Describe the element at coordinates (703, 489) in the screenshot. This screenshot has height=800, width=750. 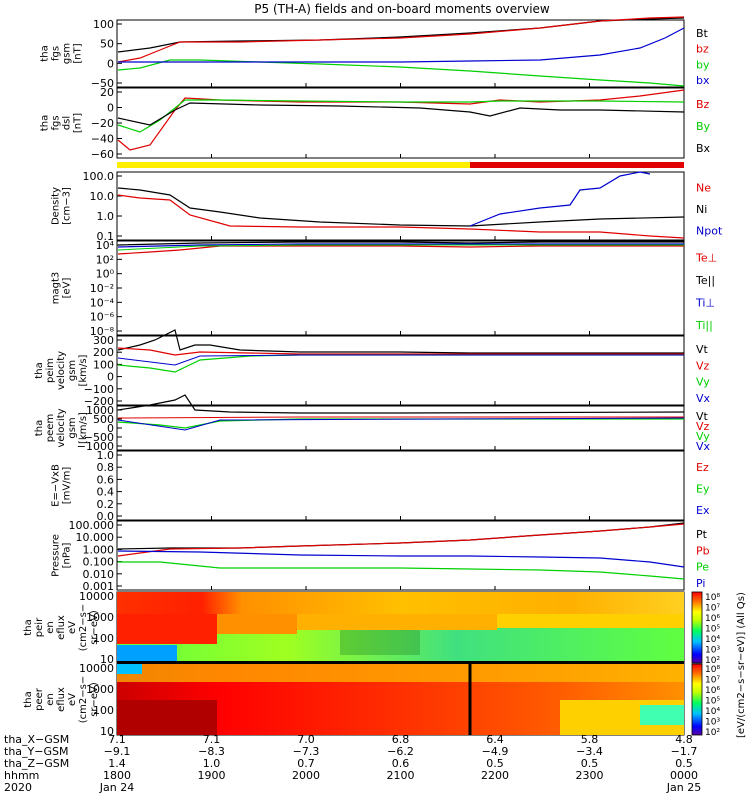
I see `legend-item: Ey` at that location.